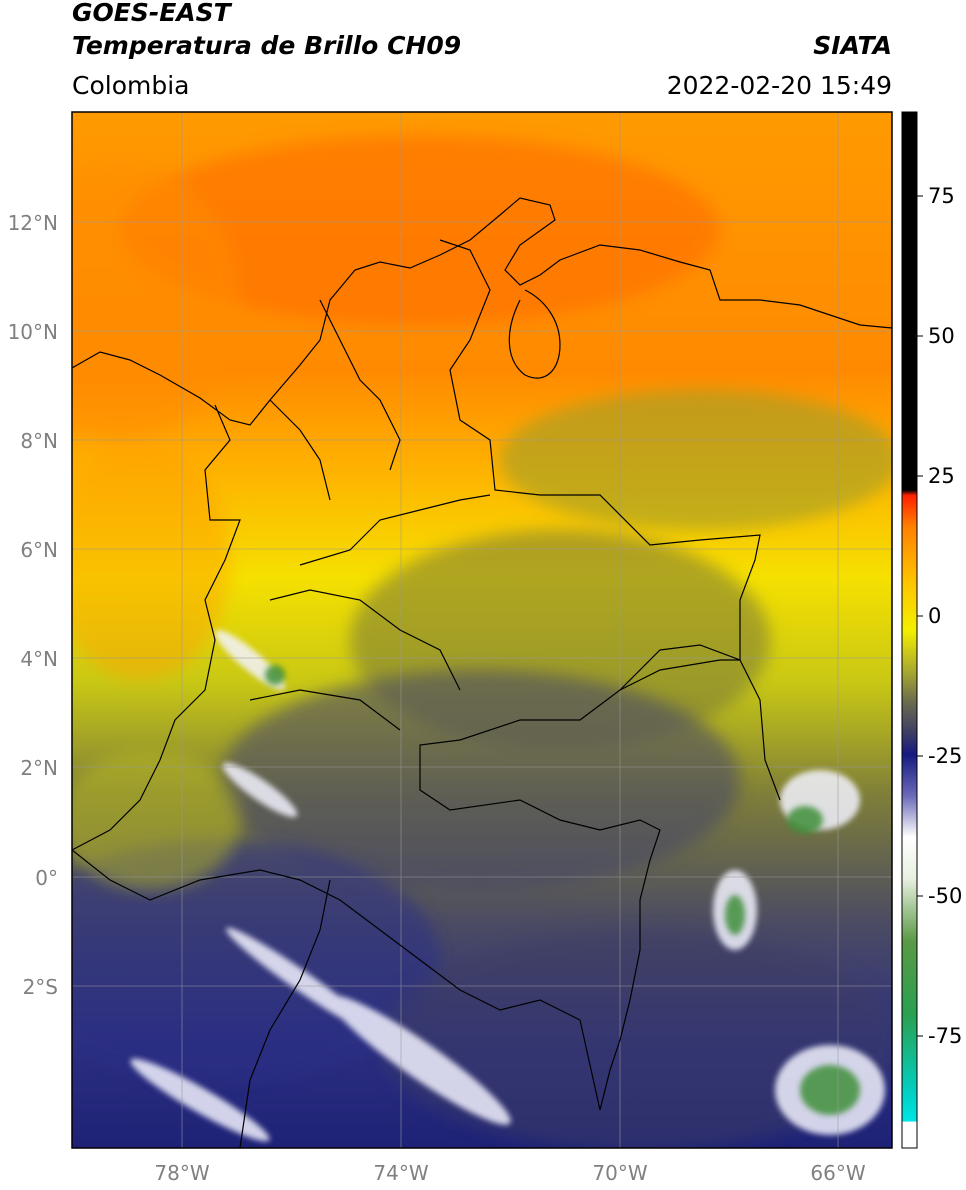  I want to click on lat-label: 0°, so click(46, 878).